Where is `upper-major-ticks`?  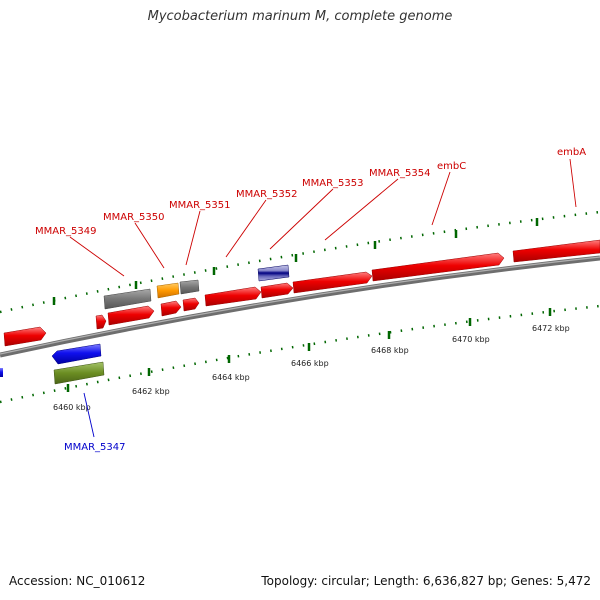
upper-major-ticks is located at coordinates (295, 261).